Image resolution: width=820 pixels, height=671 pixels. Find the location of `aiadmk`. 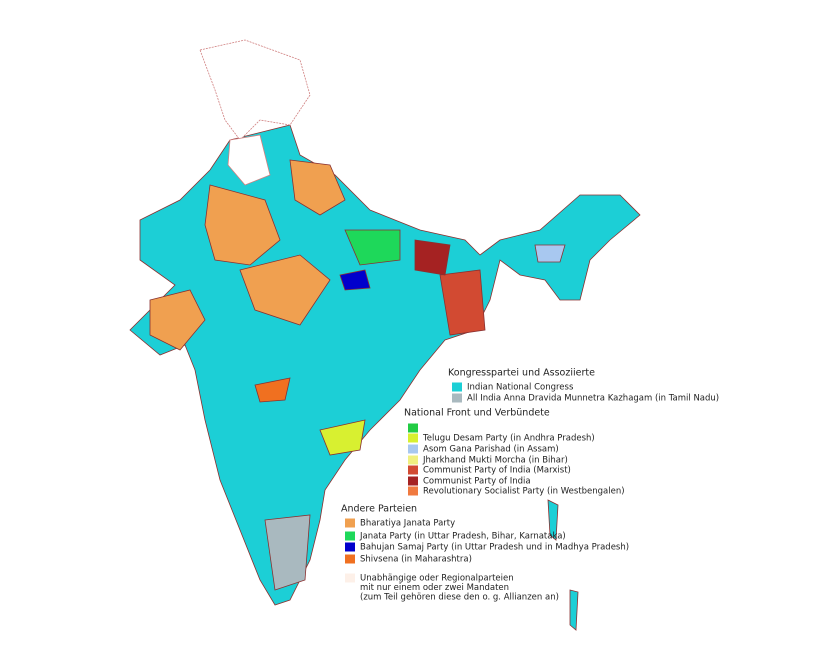

aiadmk is located at coordinates (287, 552).